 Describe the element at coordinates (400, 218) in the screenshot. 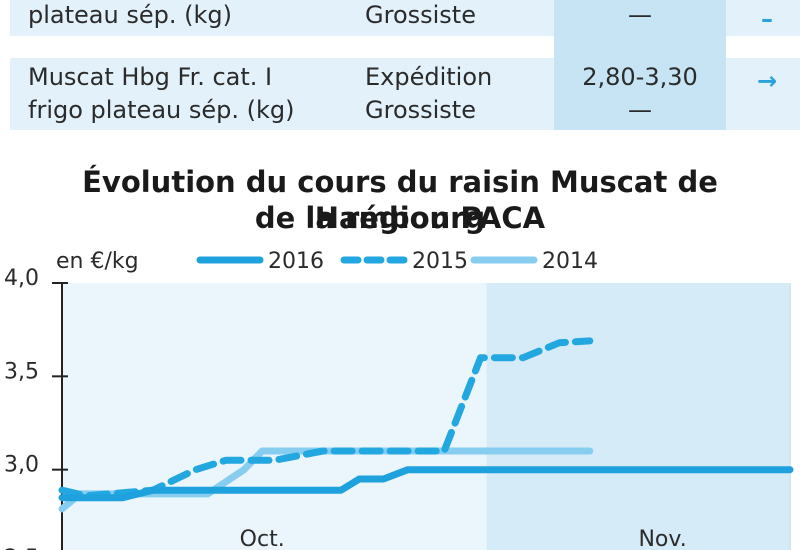

I see `chart-title: de la région PACA` at that location.